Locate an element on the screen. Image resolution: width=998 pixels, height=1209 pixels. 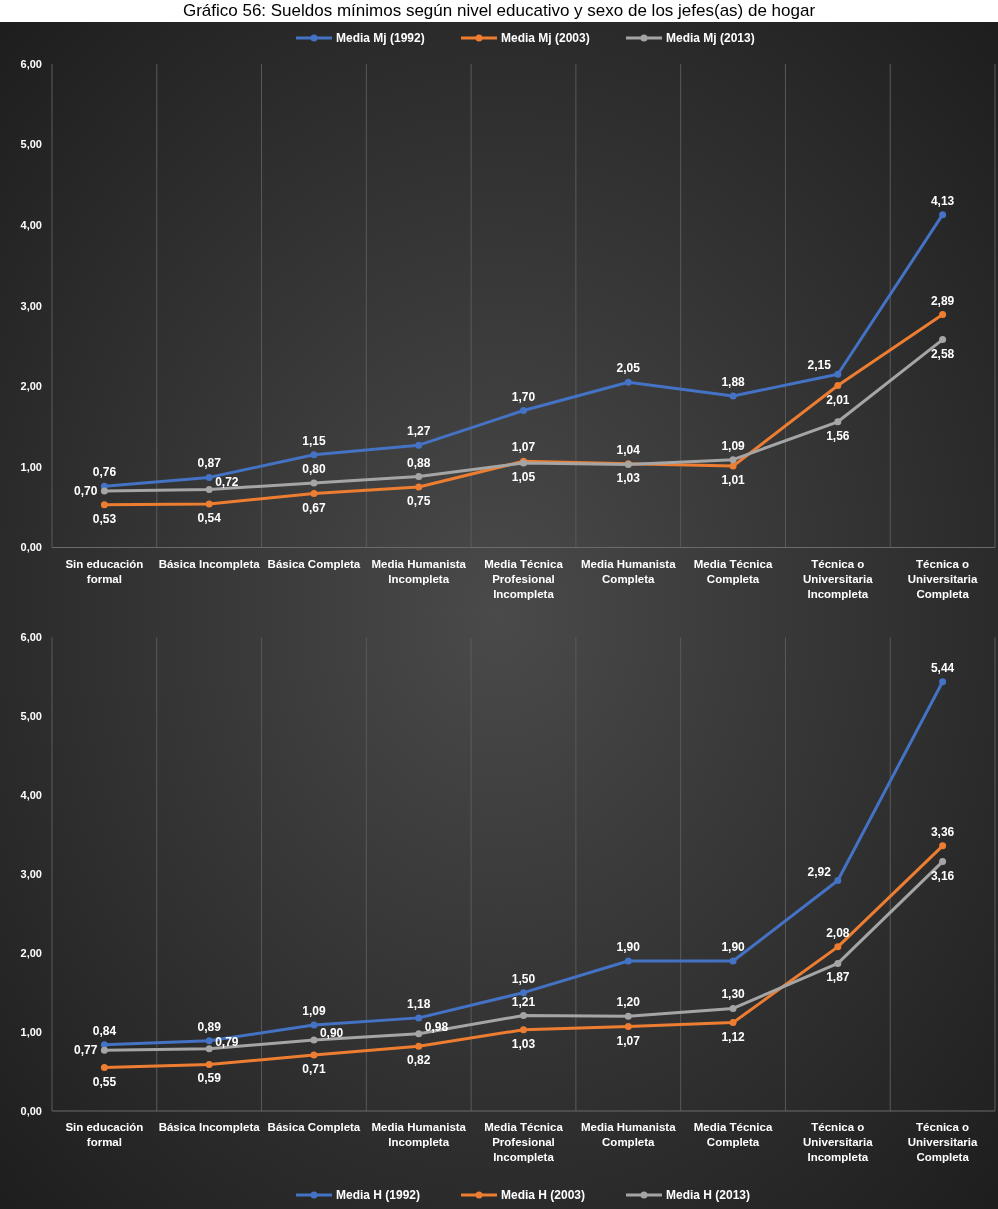
data-label: 0,88 is located at coordinates (419, 462).